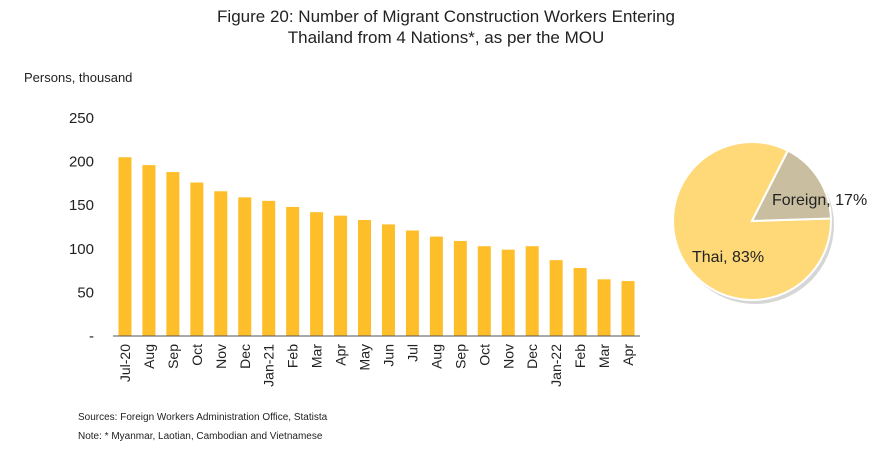 Image resolution: width=892 pixels, height=450 pixels. I want to click on y-tick-label: 50, so click(85, 292).